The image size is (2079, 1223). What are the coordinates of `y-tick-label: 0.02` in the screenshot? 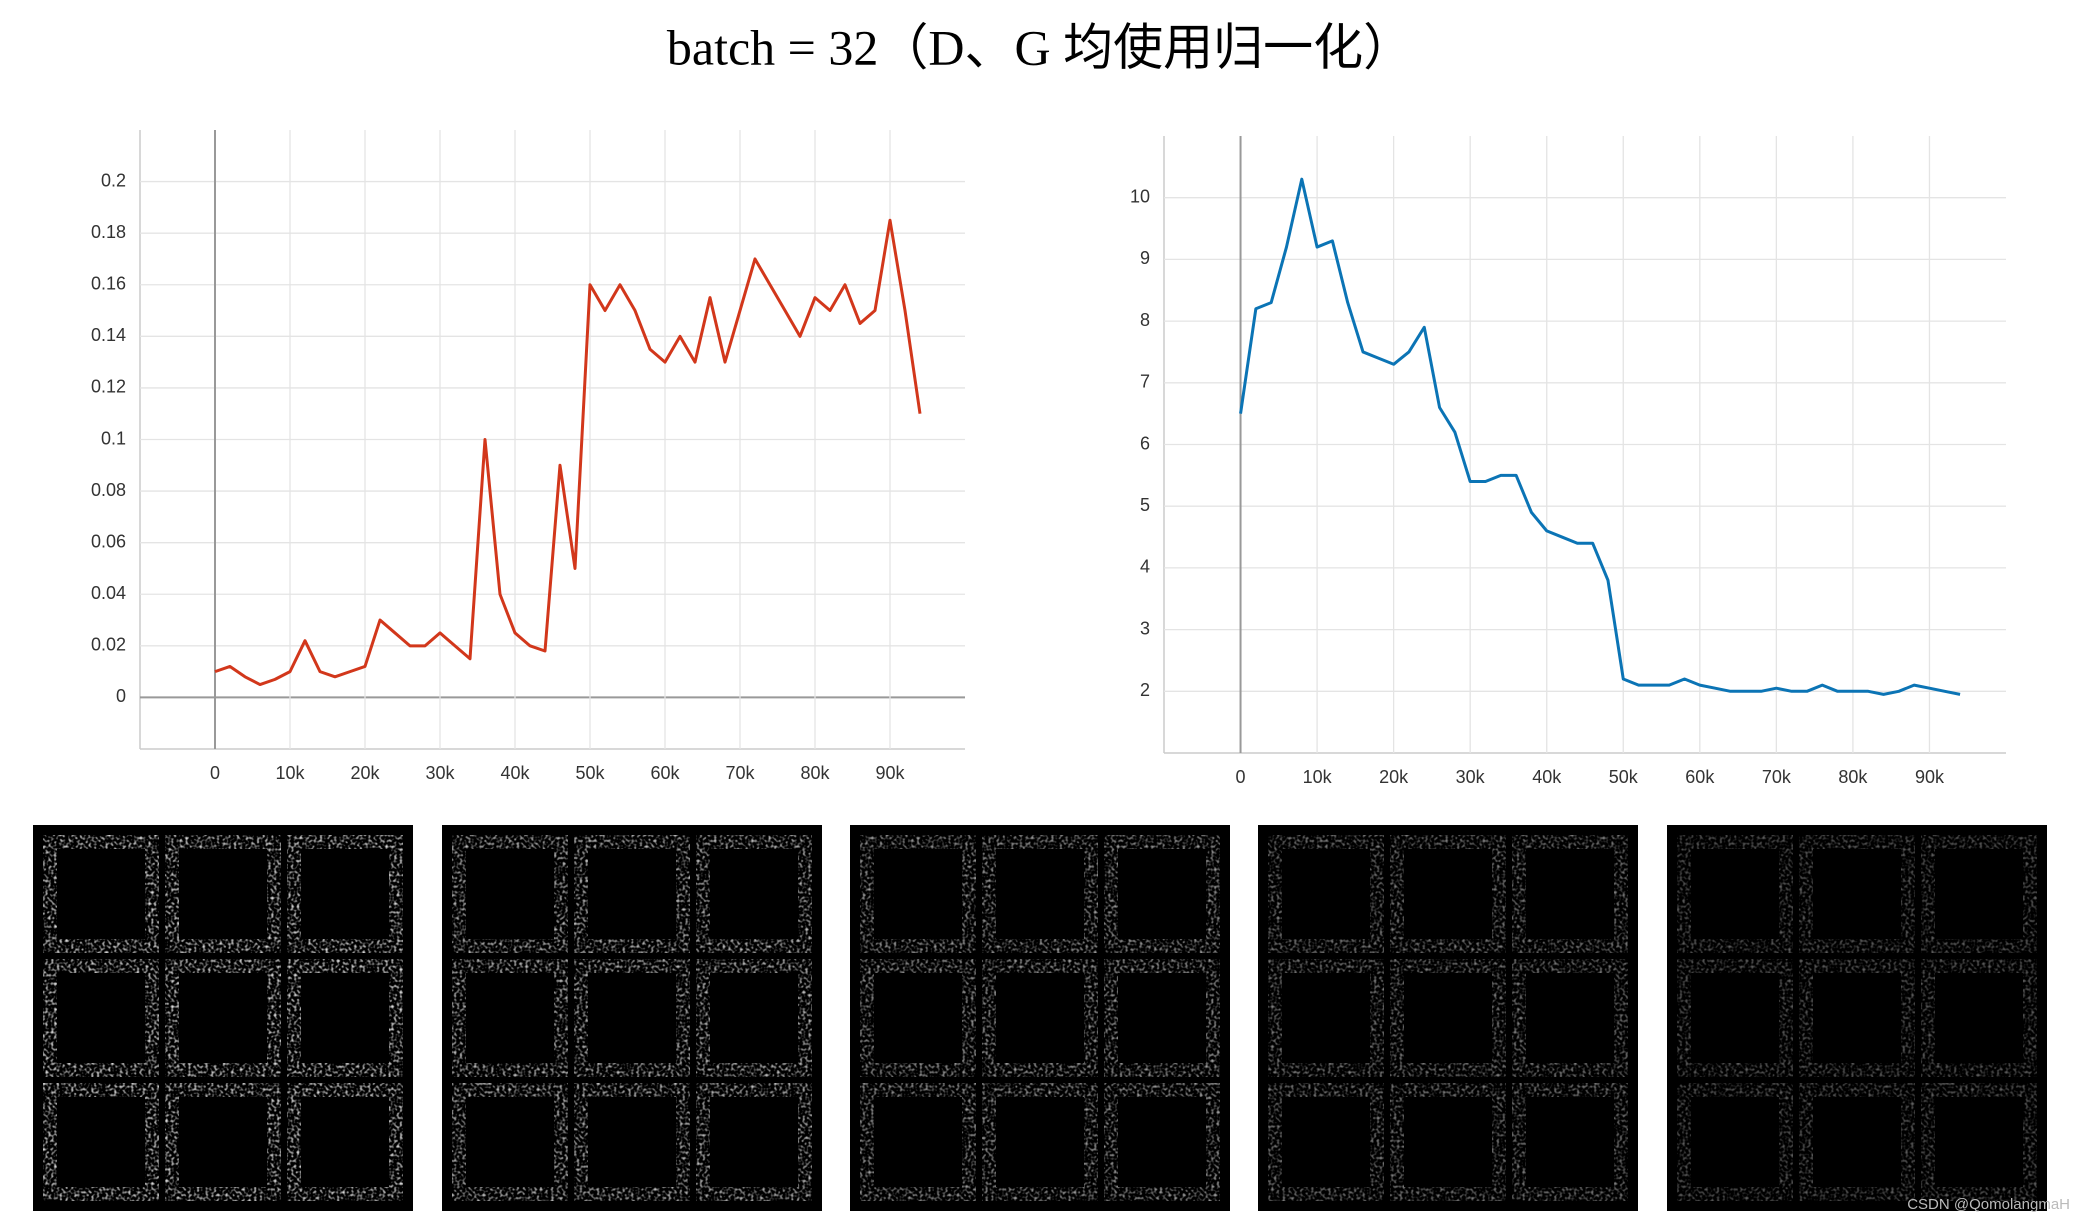 It's located at (108, 645).